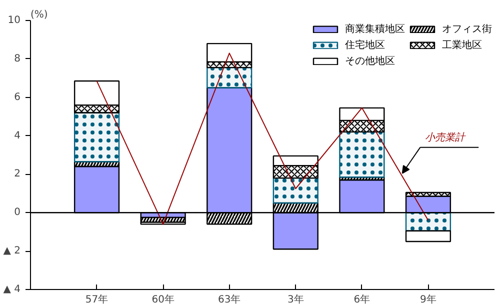 The image size is (496, 308). I want to click on y-axis-title: (%), so click(39, 15).